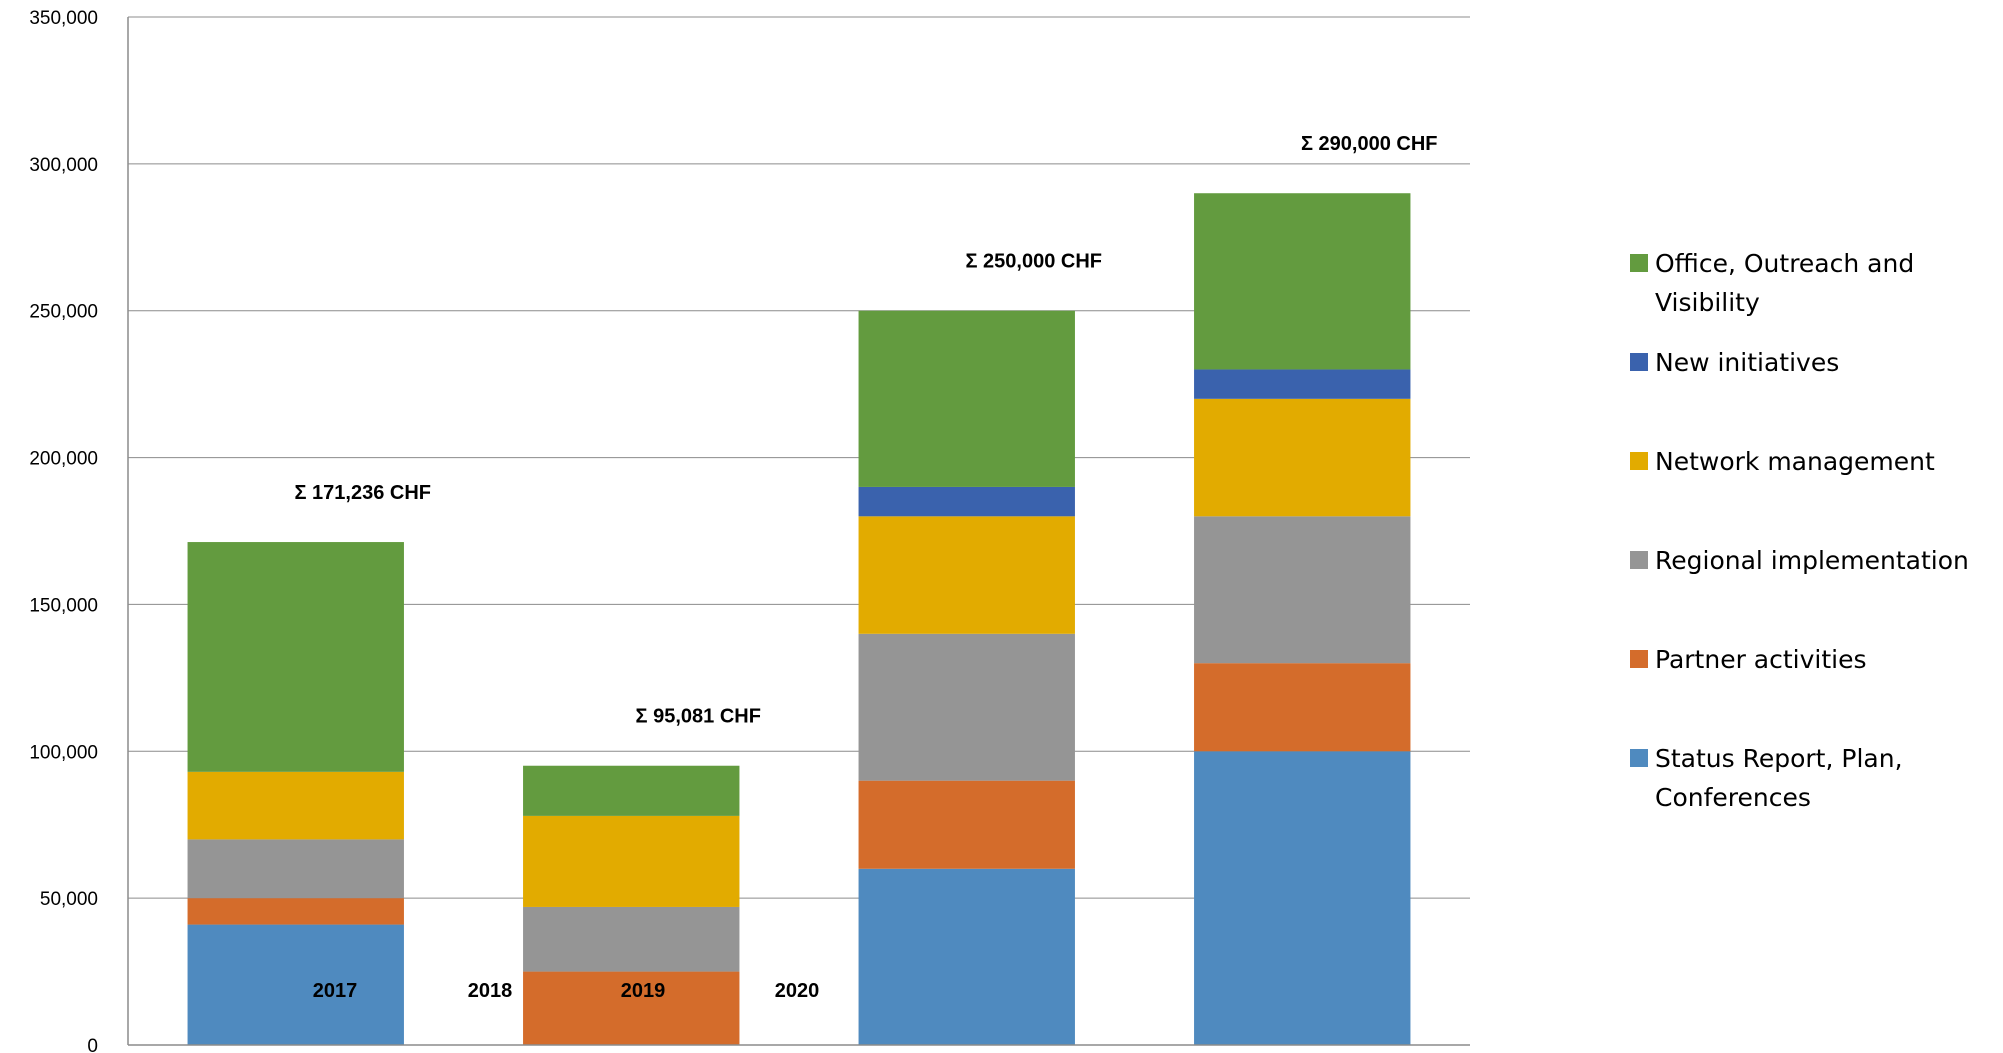 This screenshot has width=2003, height=1053. I want to click on y-tick-label: 100,000, so click(63, 752).